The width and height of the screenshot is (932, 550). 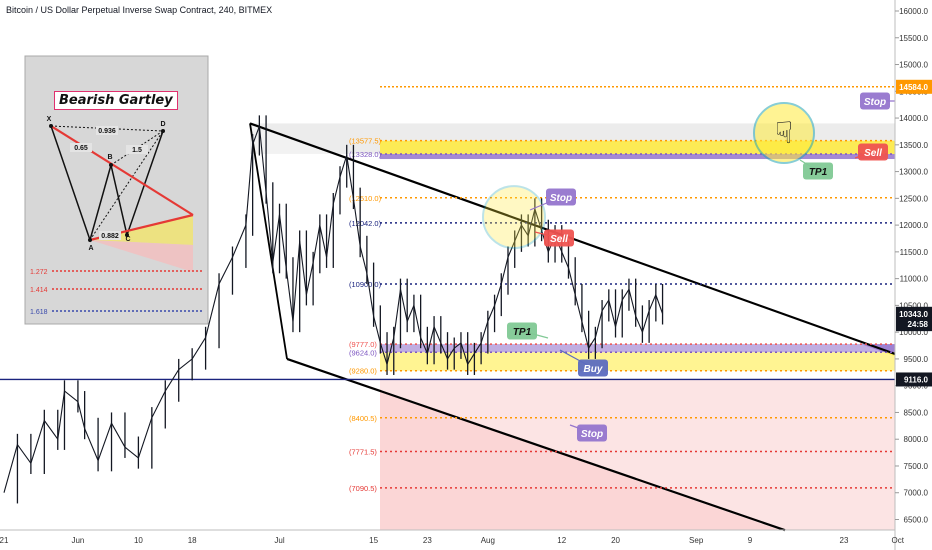 What do you see at coordinates (373, 540) in the screenshot?
I see `x-tick-label-5: 15` at bounding box center [373, 540].